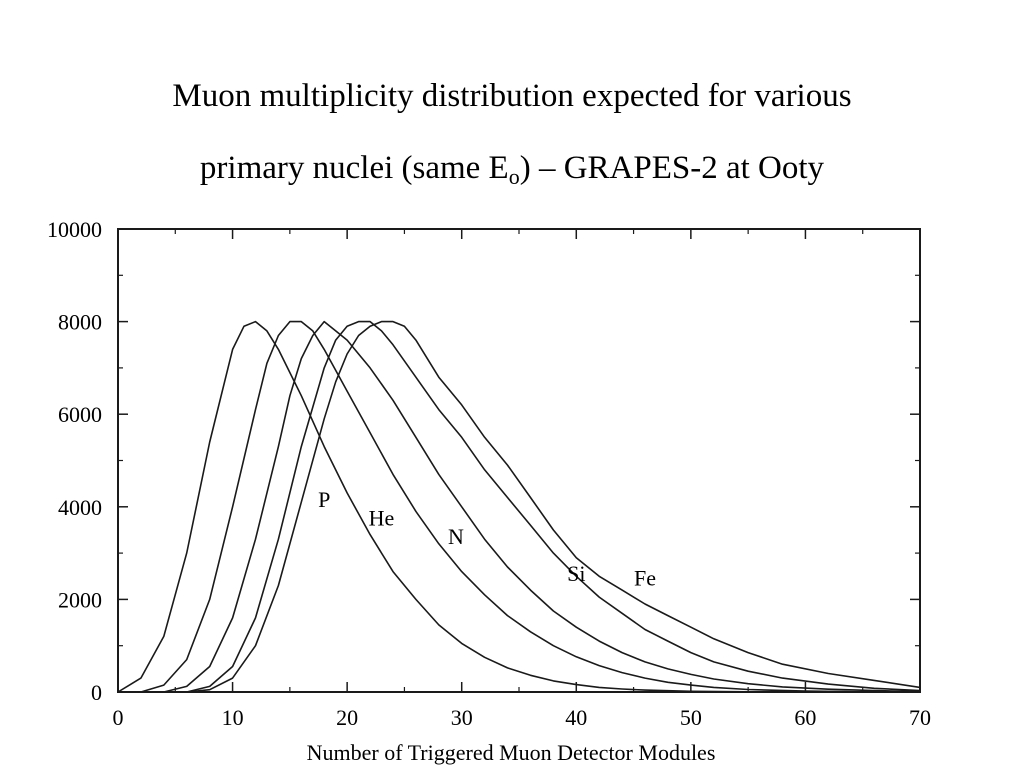 This screenshot has height=768, width=1024. Describe the element at coordinates (96, 692) in the screenshot. I see `y-tick-label: 0` at that location.